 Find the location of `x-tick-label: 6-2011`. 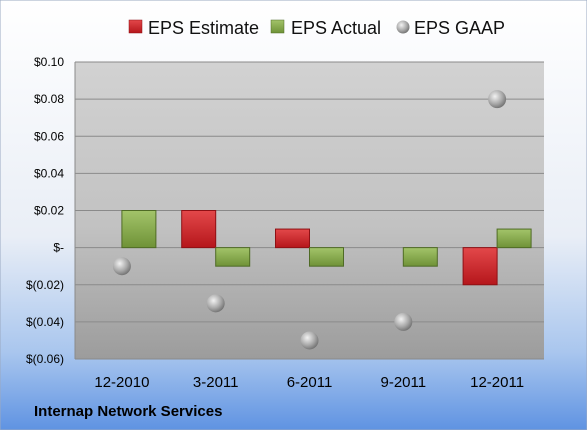

x-tick-label: 6-2011 is located at coordinates (310, 382).